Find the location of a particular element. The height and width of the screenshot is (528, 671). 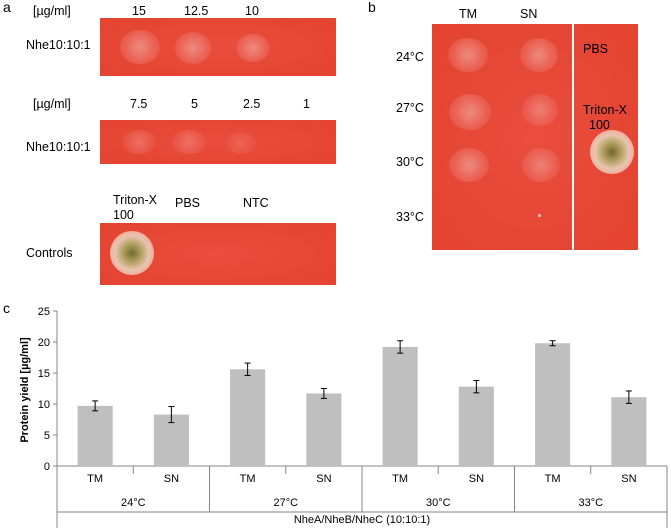

agar-plate-controls is located at coordinates (218, 254).